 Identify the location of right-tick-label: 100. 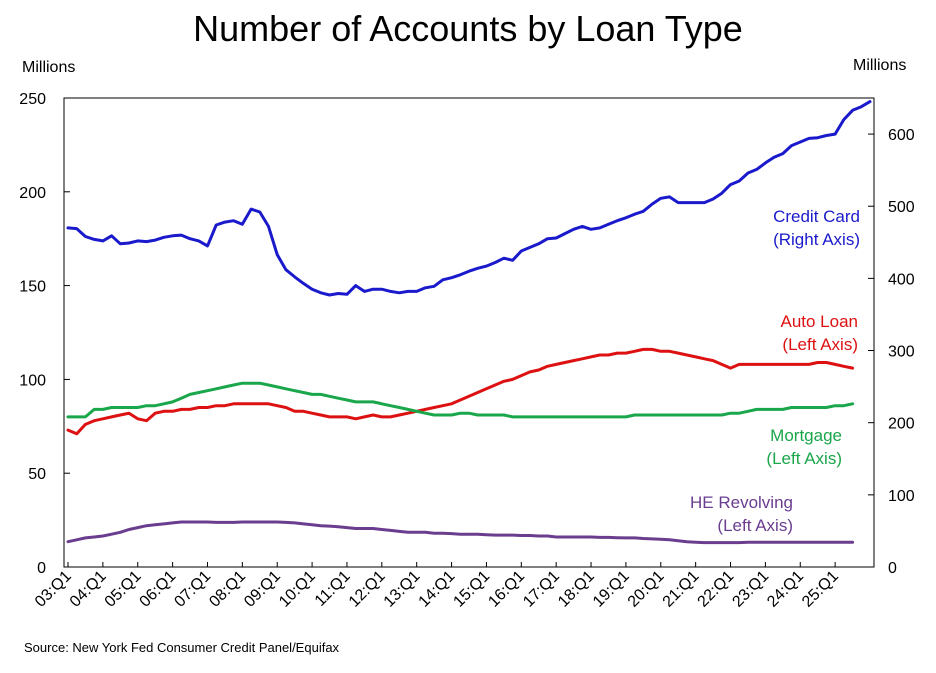
(901, 496).